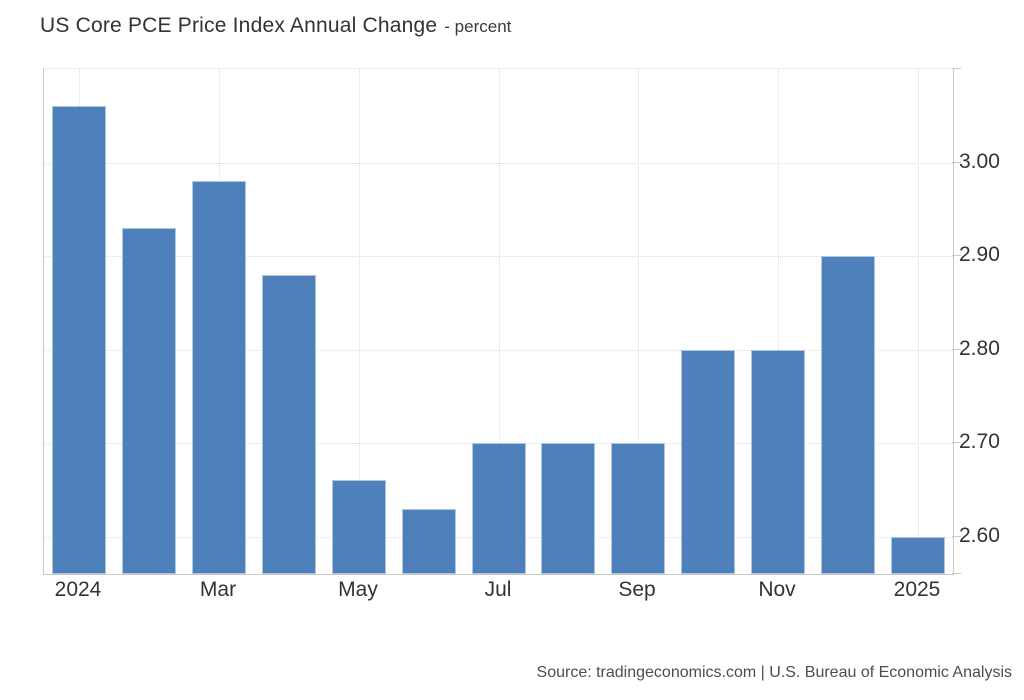  What do you see at coordinates (218, 589) in the screenshot?
I see `x-tick-label: Mar` at bounding box center [218, 589].